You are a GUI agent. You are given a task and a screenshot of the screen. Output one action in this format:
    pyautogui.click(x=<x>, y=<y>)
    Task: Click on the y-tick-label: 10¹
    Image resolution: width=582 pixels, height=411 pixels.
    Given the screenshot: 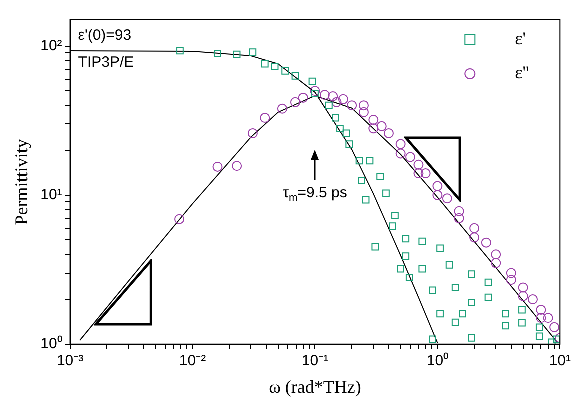 What is the action you would take?
    pyautogui.click(x=51, y=195)
    